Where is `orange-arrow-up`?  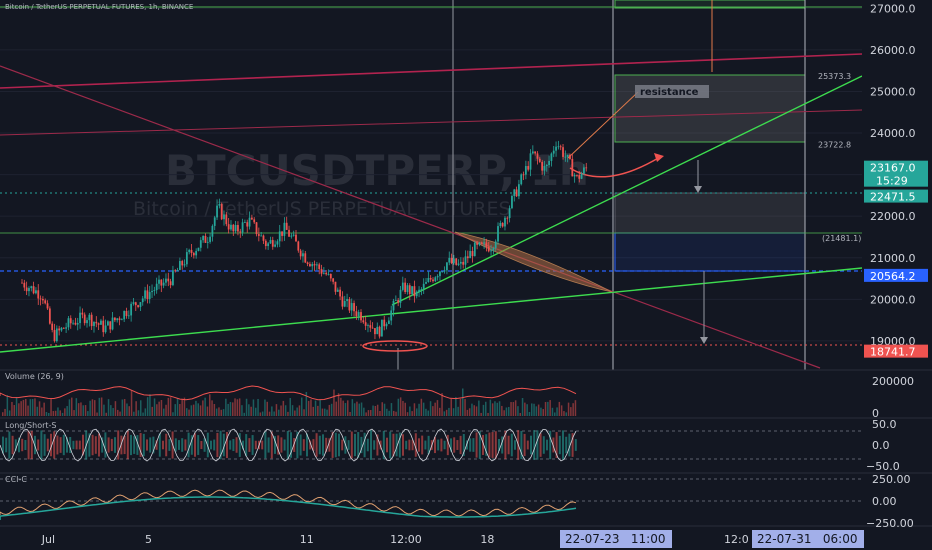 orange-arrow-up is located at coordinates (603, 125).